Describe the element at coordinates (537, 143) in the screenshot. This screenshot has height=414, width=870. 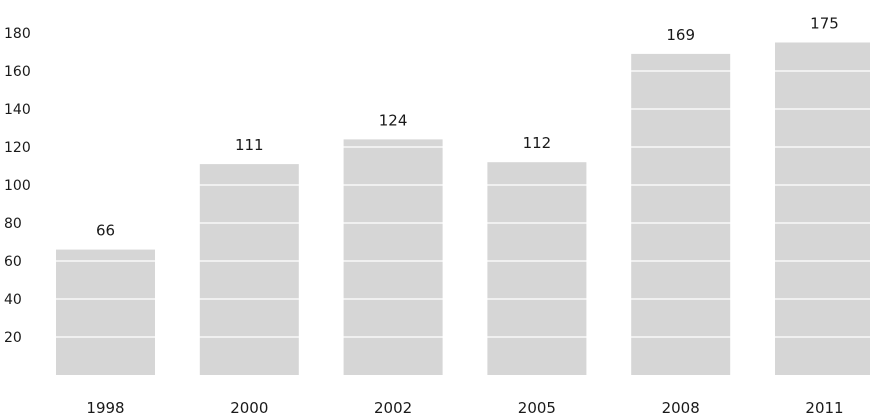
I see `data-label-2005: 112` at that location.